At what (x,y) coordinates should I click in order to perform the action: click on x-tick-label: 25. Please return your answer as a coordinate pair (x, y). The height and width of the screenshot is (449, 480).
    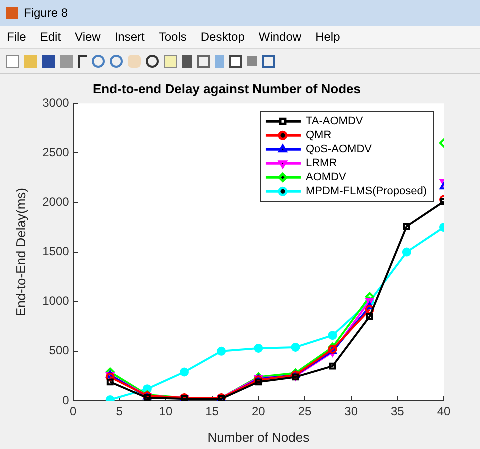
    Looking at the image, I should click on (305, 411).